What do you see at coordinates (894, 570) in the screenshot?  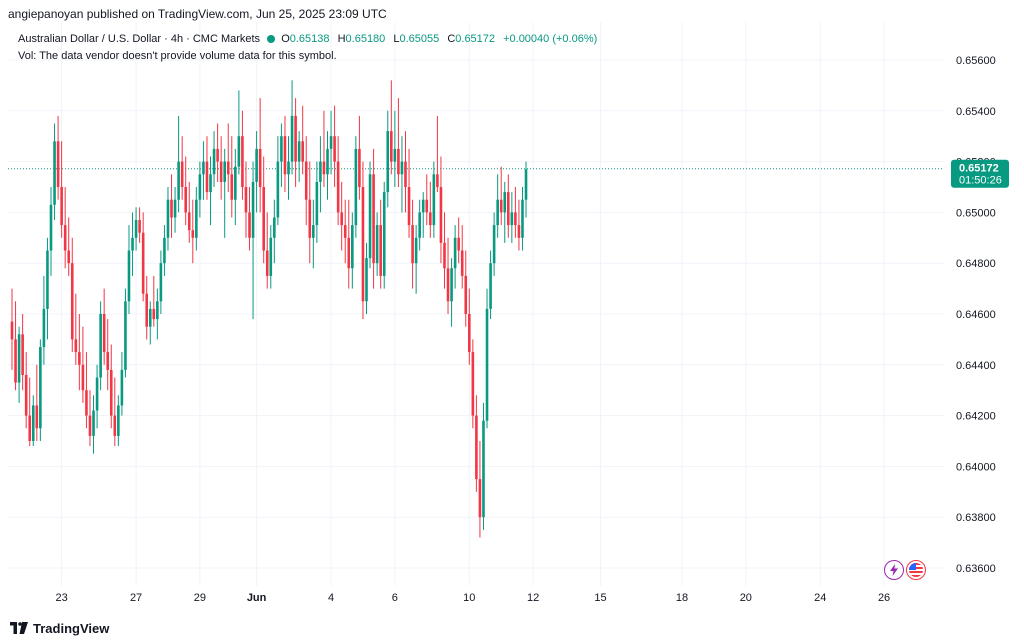 I see `lightning-icon` at bounding box center [894, 570].